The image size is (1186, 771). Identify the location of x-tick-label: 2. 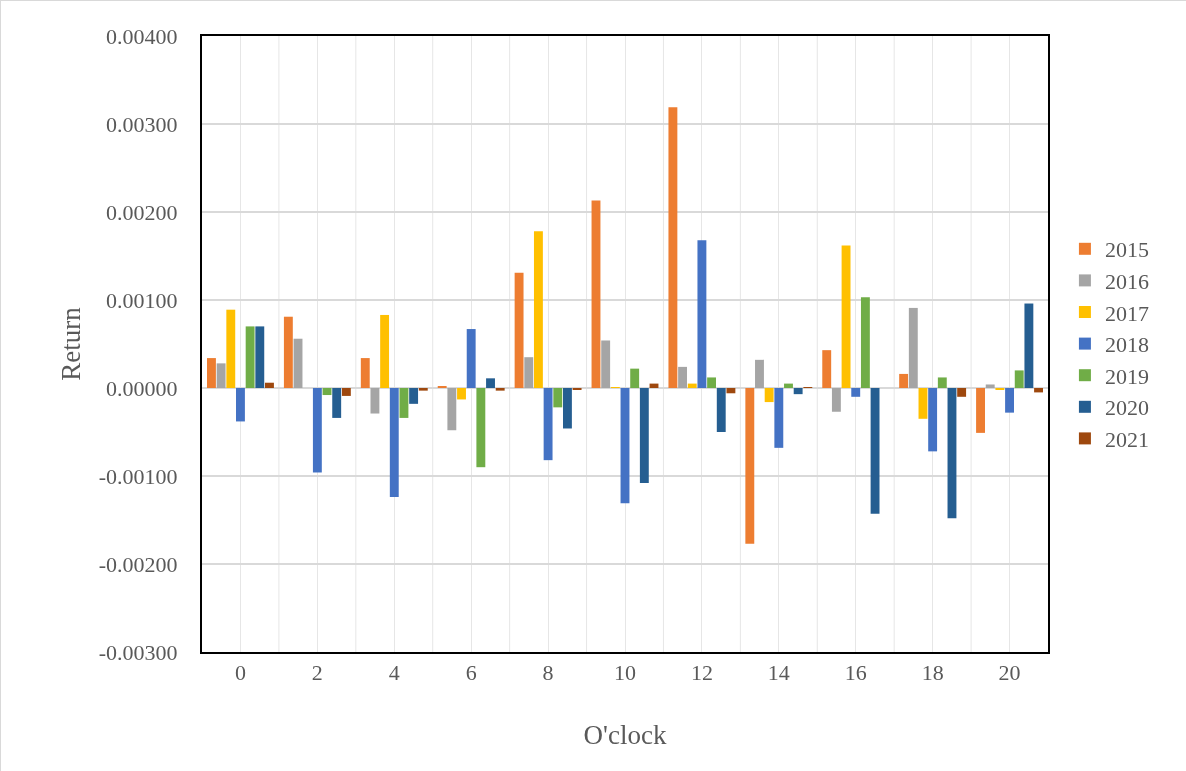
(317, 673).